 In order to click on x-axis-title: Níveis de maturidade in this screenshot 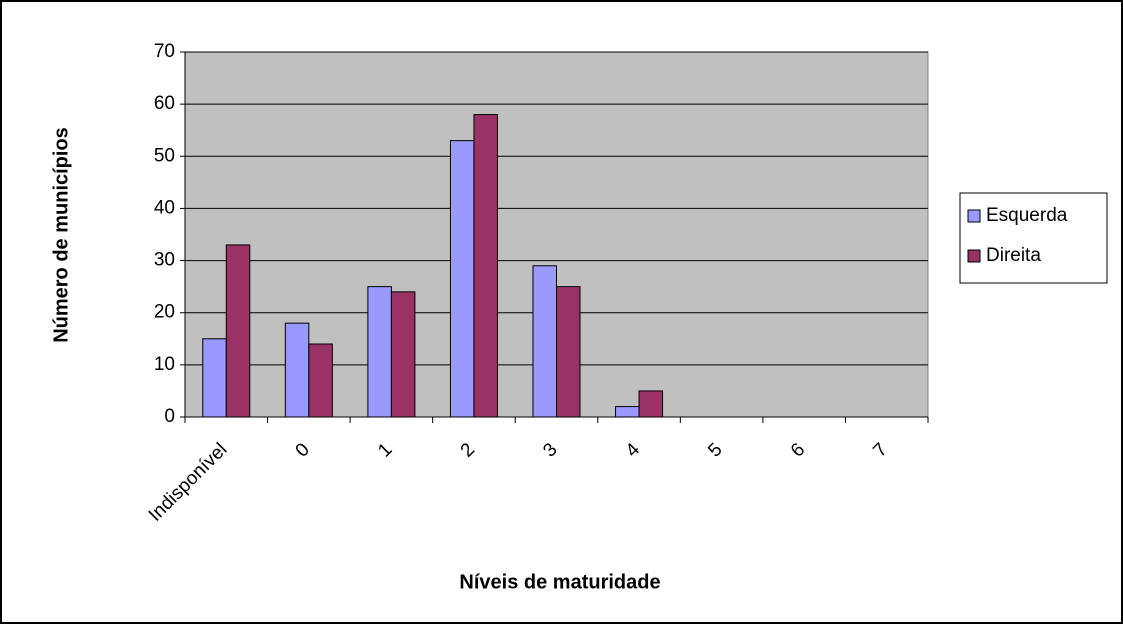, I will do `click(559, 582)`.